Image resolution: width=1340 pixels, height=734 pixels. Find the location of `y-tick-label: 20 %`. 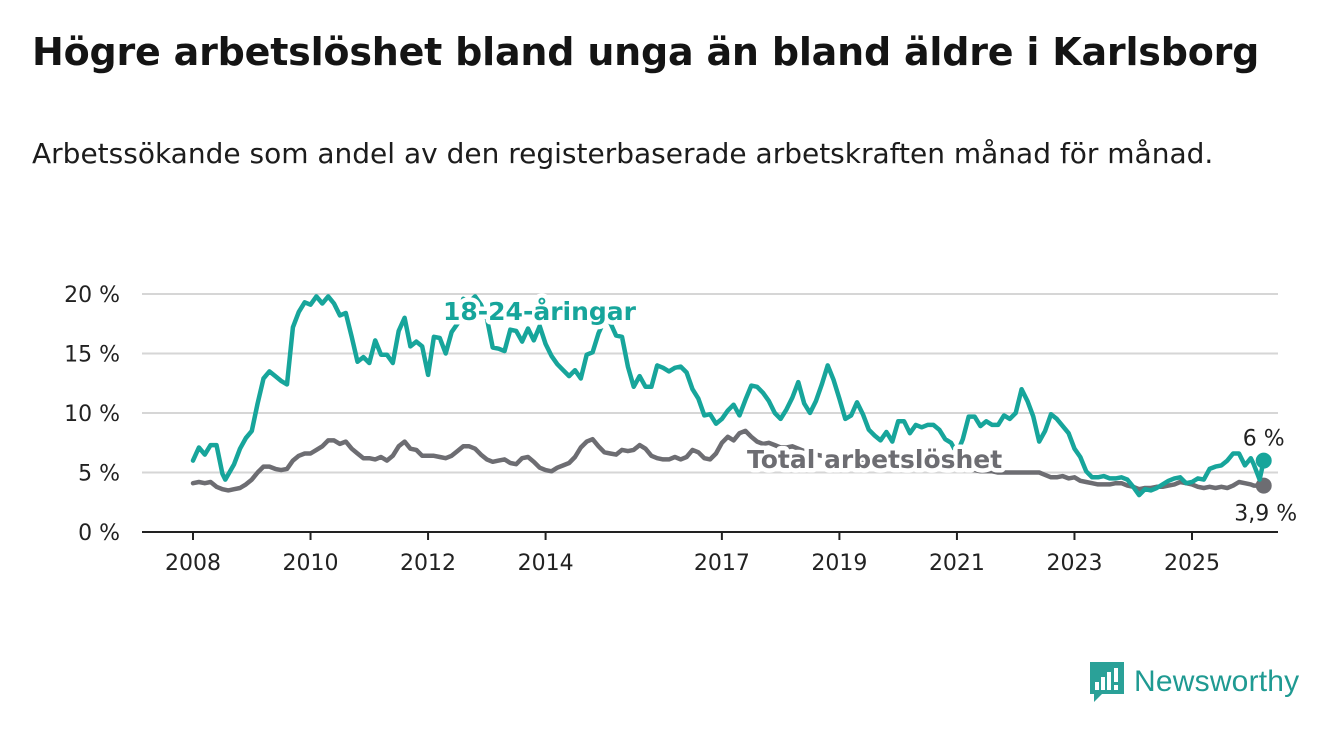

y-tick-label: 20 % is located at coordinates (92, 295).